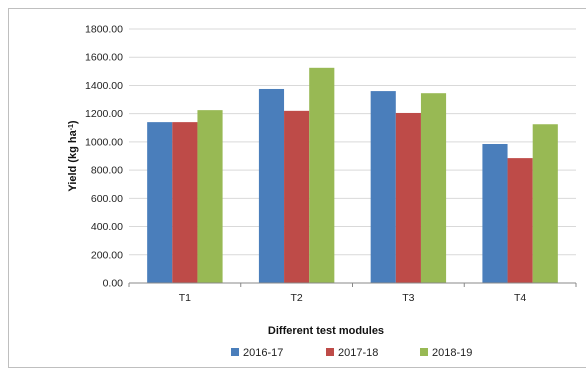 This screenshot has width=587, height=369. Describe the element at coordinates (113, 284) in the screenshot. I see `y-tick-label: 0.00` at that location.